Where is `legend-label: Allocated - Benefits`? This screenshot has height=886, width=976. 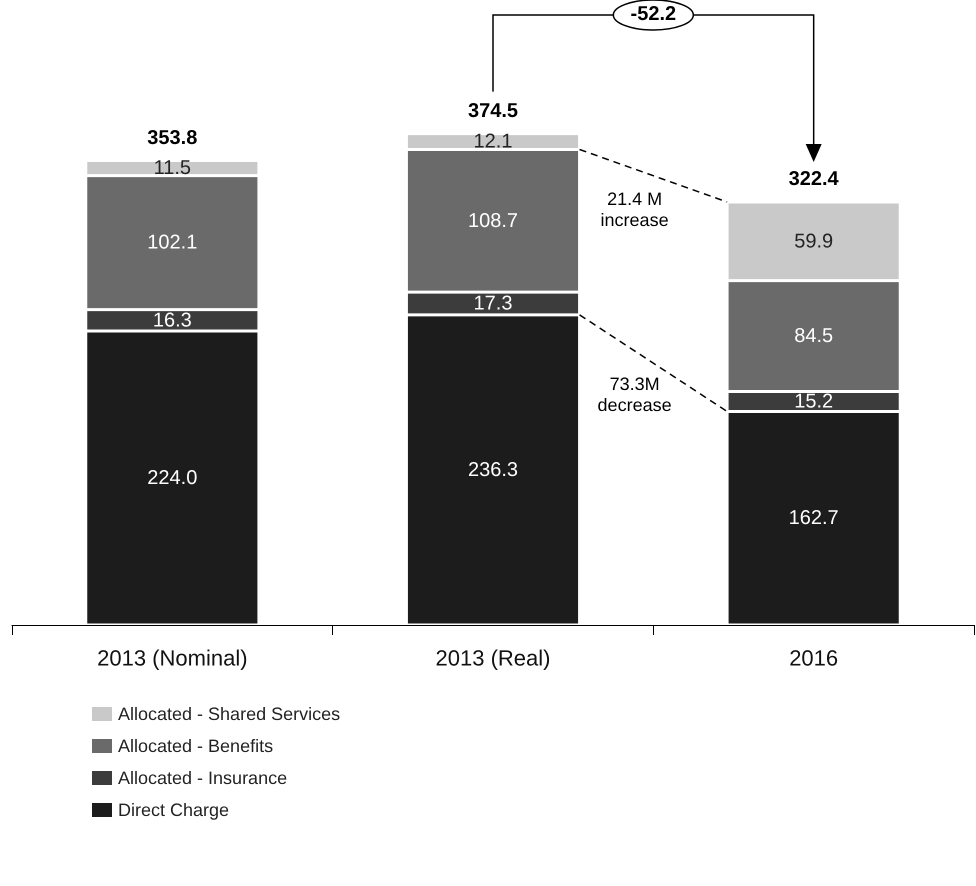 legend-label: Allocated - Benefits is located at coordinates (196, 746).